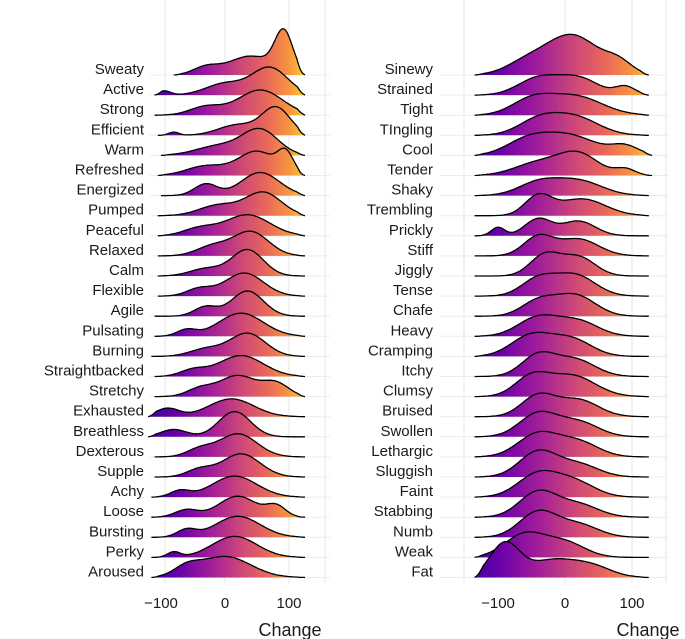  I want to click on category-label: Shaky, so click(412, 190).